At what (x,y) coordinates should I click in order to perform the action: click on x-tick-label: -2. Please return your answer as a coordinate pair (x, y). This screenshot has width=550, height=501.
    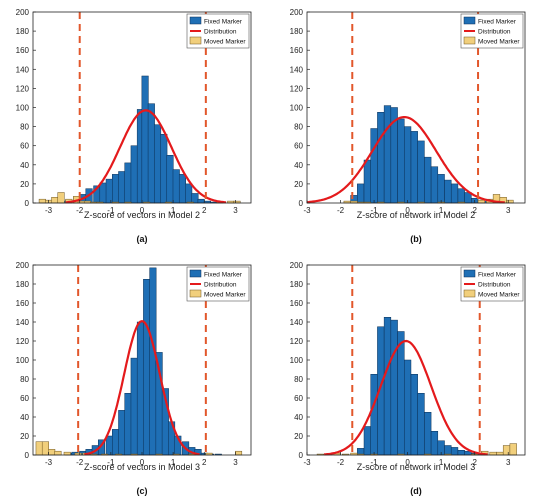
    Looking at the image, I should click on (341, 462).